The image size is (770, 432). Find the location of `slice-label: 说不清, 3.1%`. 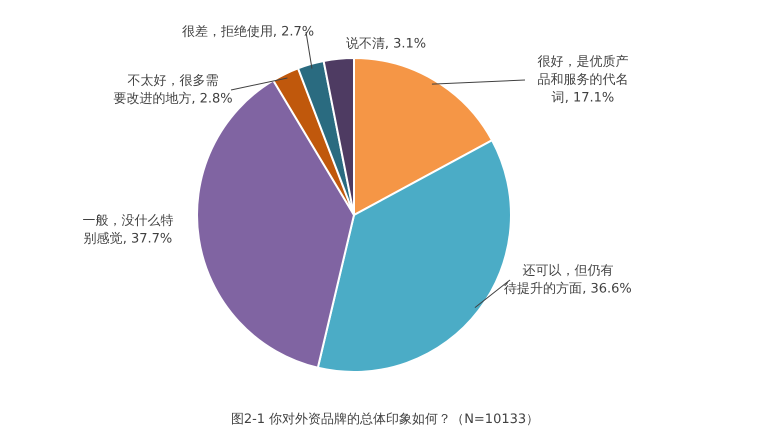

slice-label: 说不清, 3.1% is located at coordinates (386, 44).